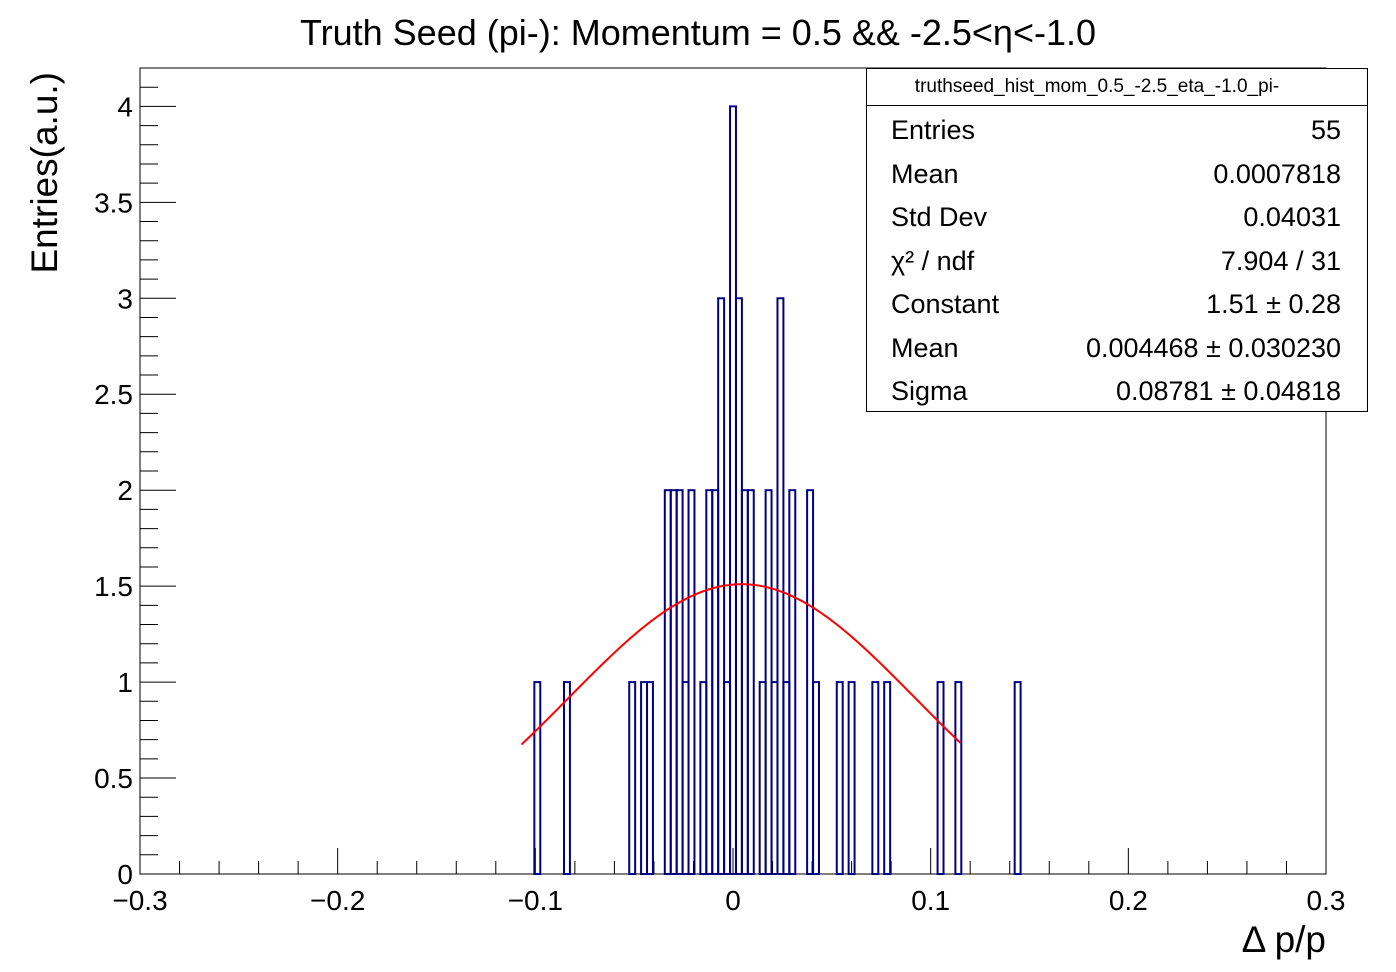 This screenshot has width=1396, height=972. What do you see at coordinates (1325, 130) in the screenshot?
I see `stats-value: 55` at bounding box center [1325, 130].